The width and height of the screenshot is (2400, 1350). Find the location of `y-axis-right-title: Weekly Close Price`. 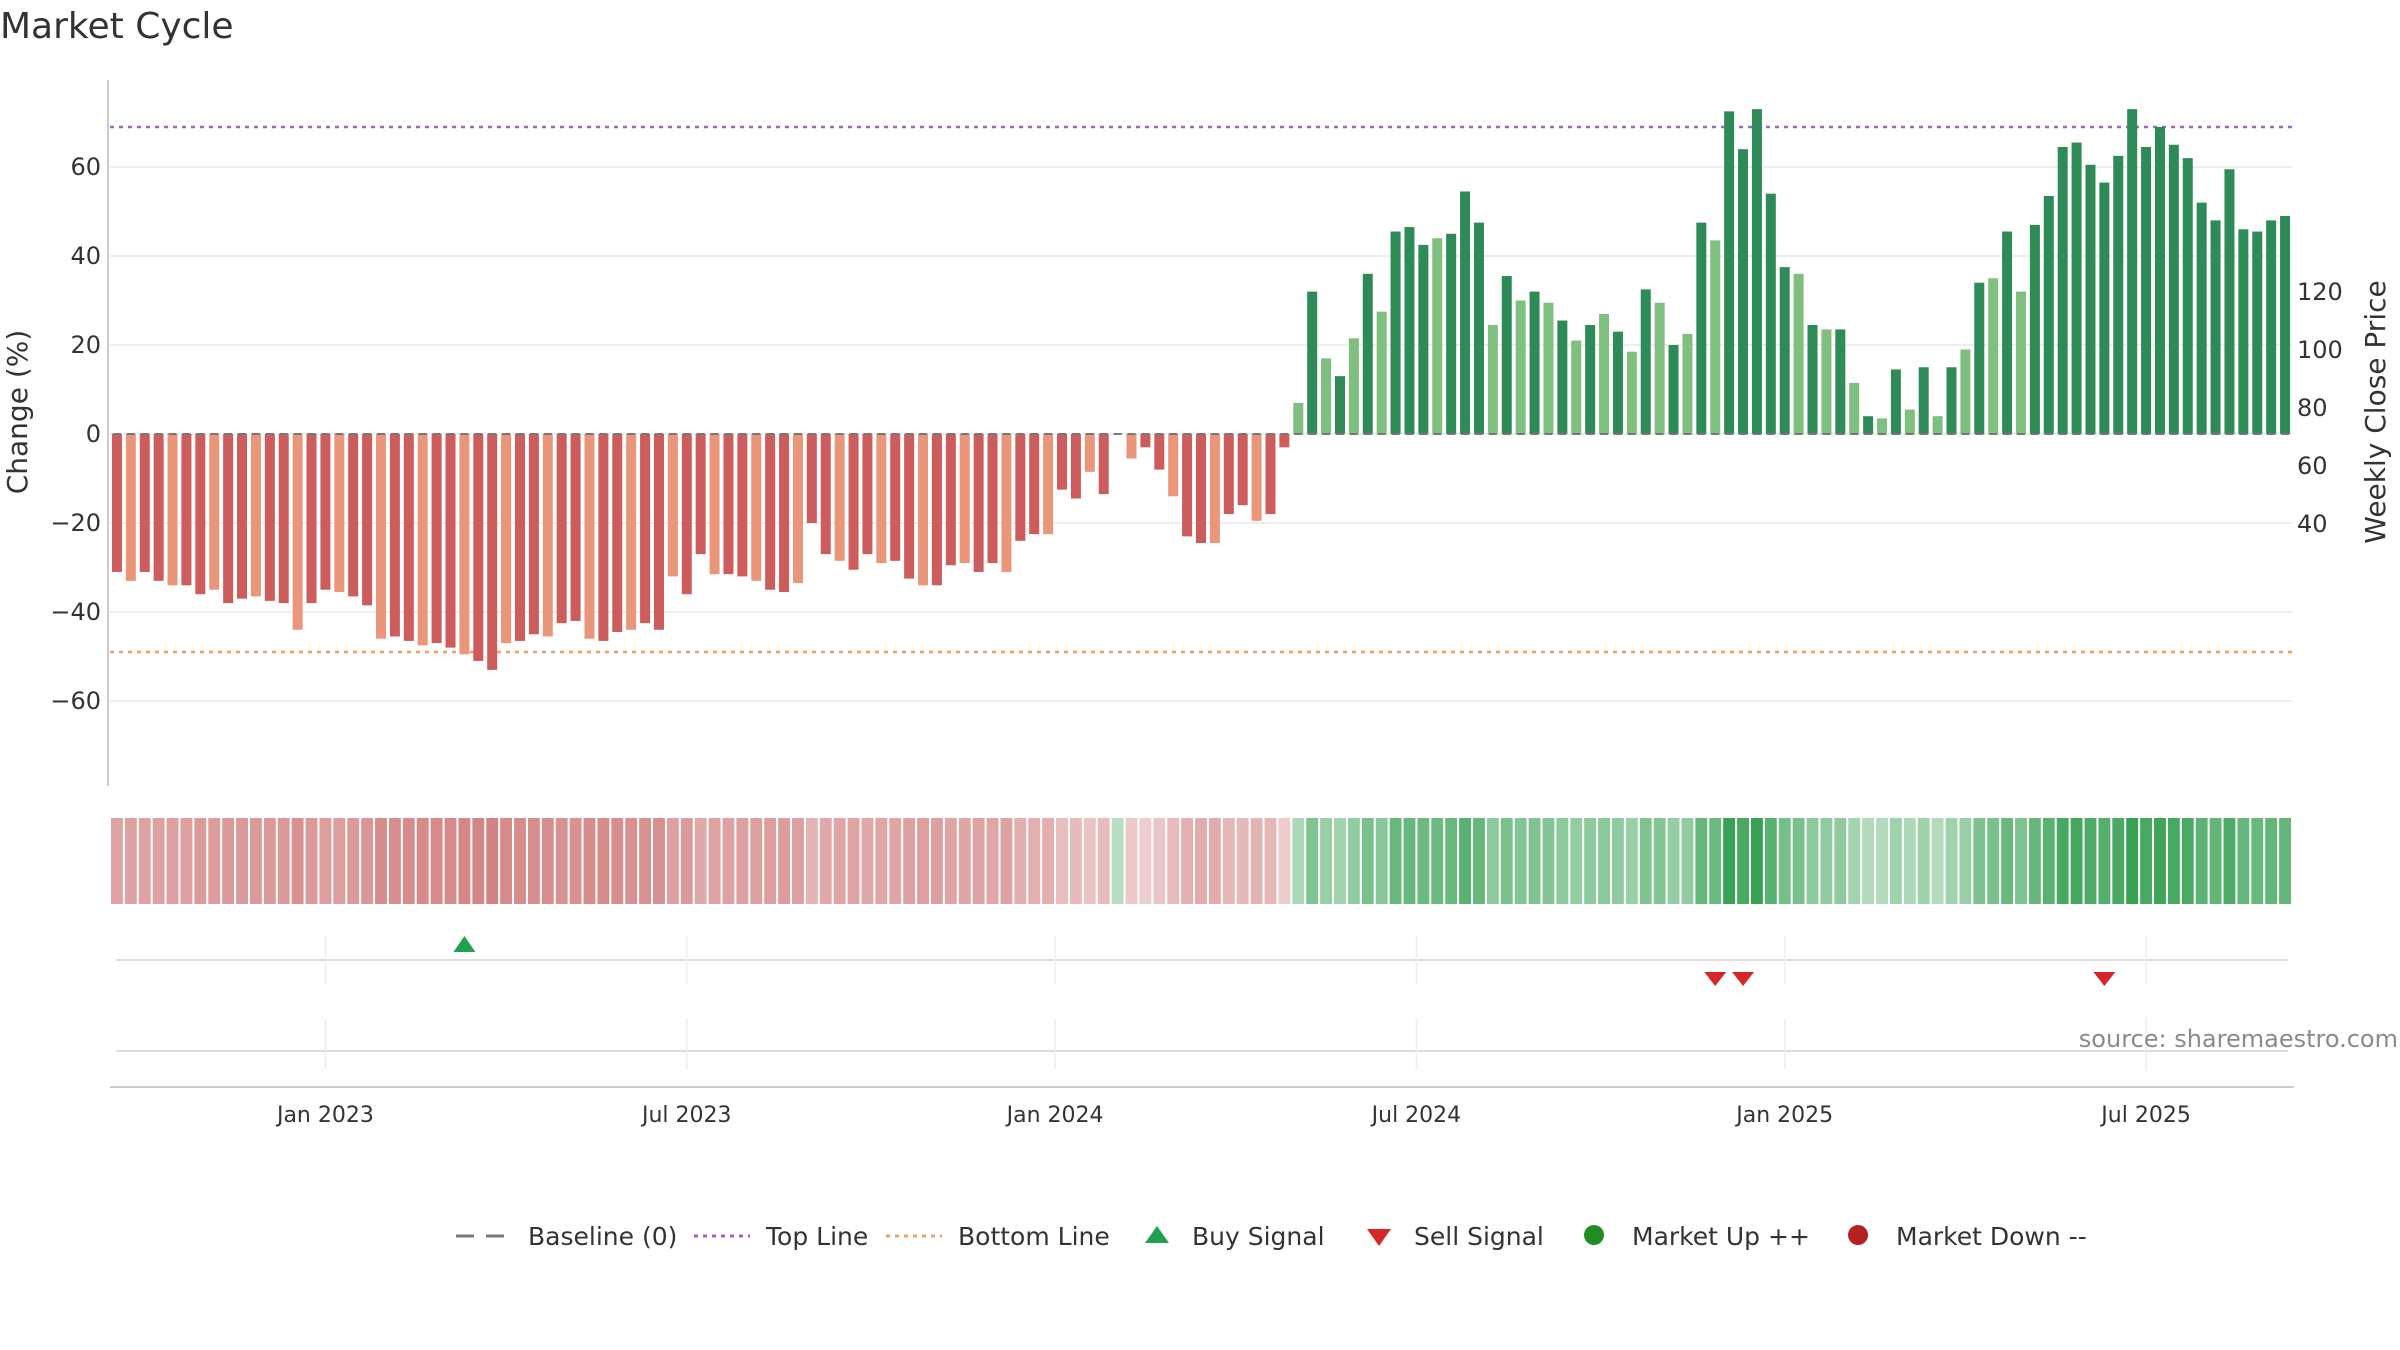

y-axis-right-title: Weekly Close Price is located at coordinates (2375, 411).